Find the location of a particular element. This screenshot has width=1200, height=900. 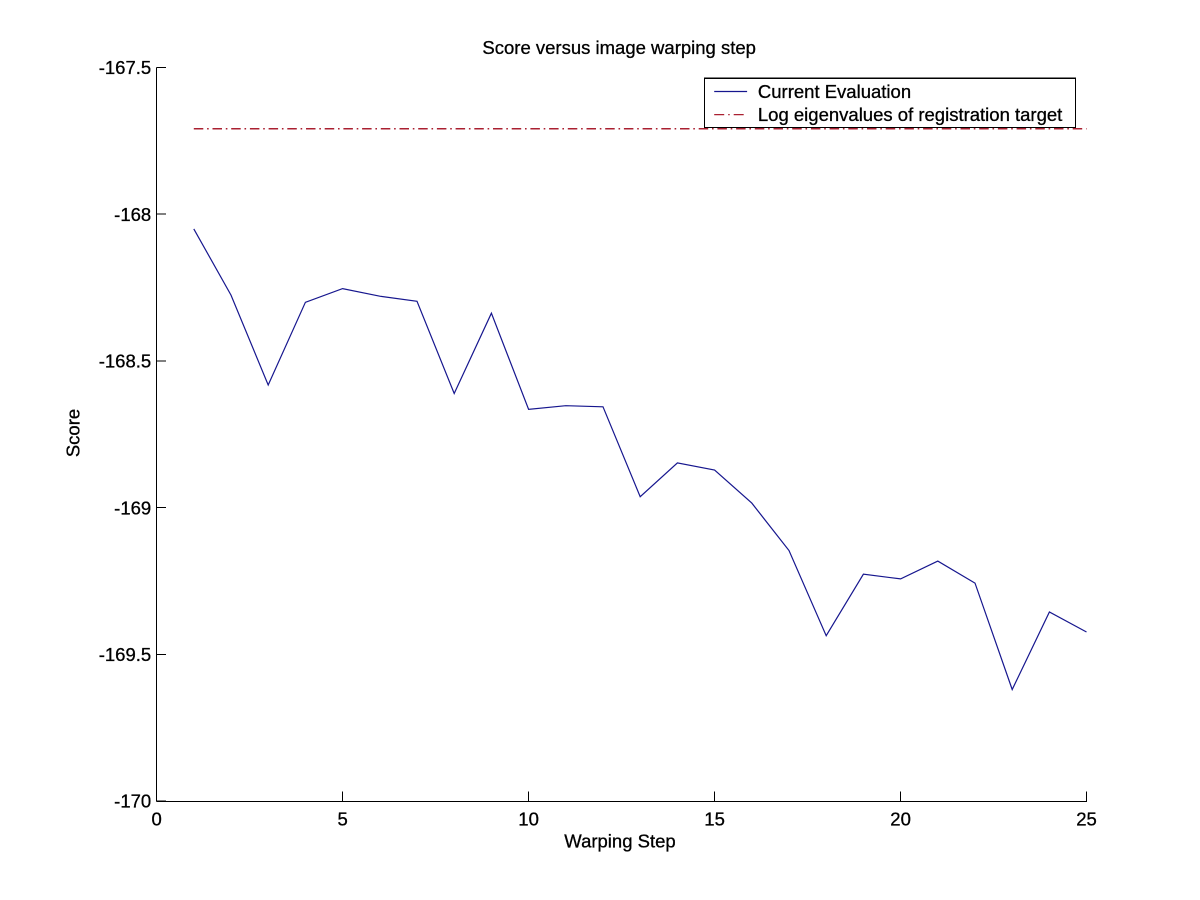

svg-text: -169 is located at coordinates (132, 507).